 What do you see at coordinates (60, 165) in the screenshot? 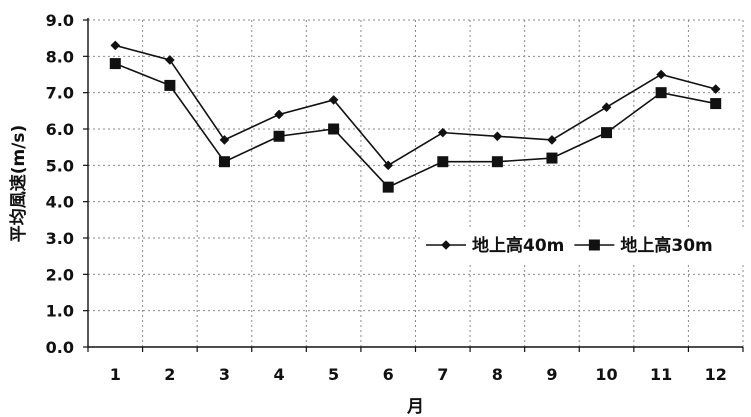
I see `y-tick-label: 5.0` at bounding box center [60, 165].